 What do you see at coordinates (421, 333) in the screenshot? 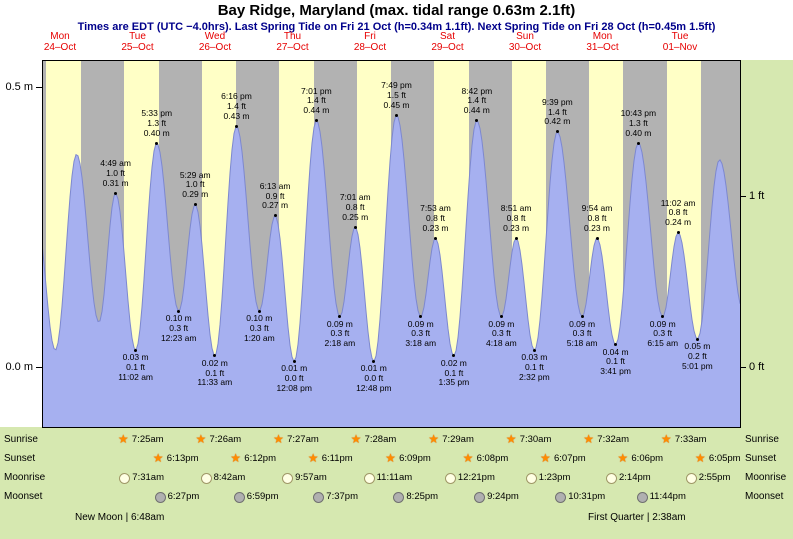
I see `low-tide-annotation: 0.09 m 0.3 ft 3:18 am` at bounding box center [421, 333].